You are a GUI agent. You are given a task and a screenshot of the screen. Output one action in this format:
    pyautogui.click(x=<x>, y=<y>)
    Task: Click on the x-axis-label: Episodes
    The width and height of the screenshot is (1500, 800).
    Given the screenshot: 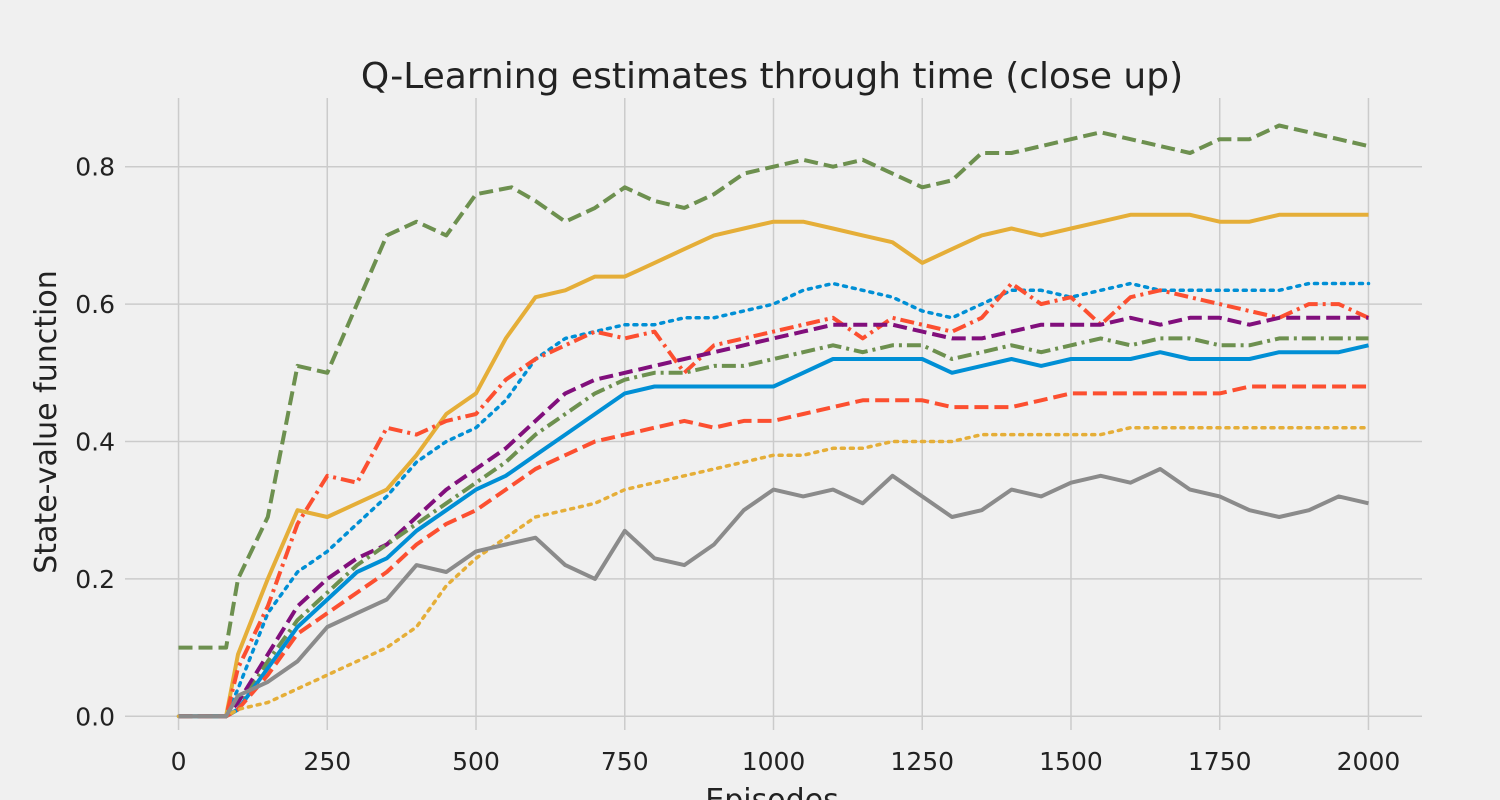 What is the action you would take?
    pyautogui.click(x=771, y=791)
    